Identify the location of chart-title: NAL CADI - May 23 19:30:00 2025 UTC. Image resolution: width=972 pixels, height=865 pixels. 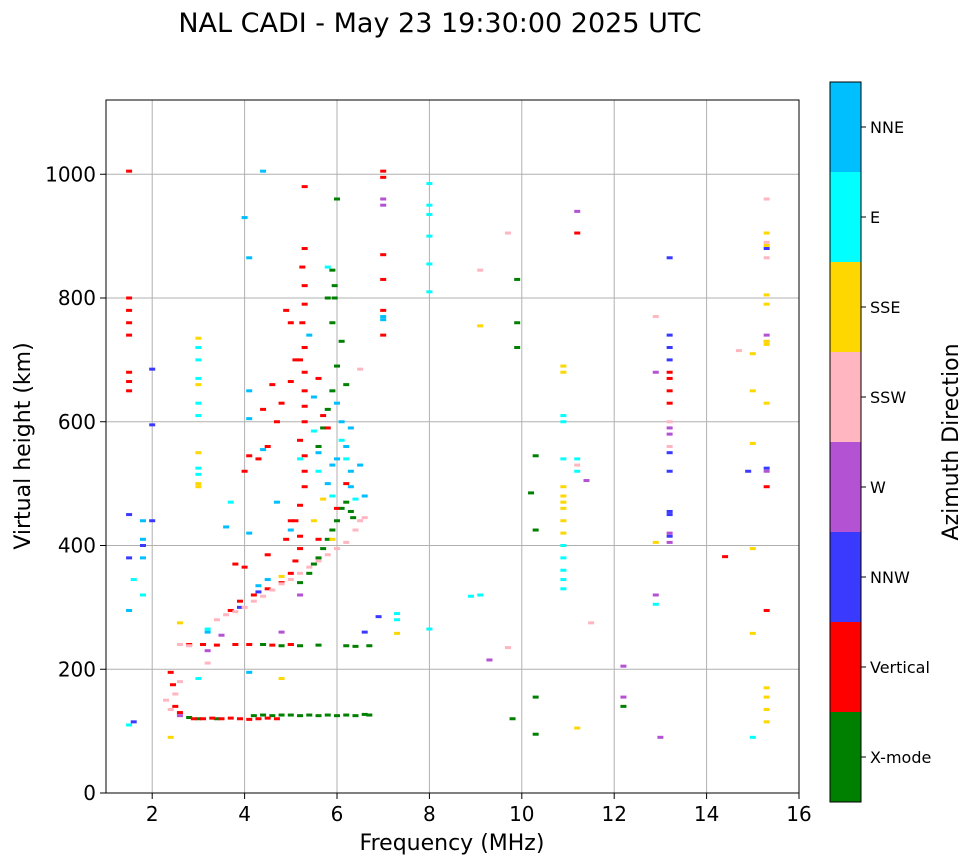
(439, 23).